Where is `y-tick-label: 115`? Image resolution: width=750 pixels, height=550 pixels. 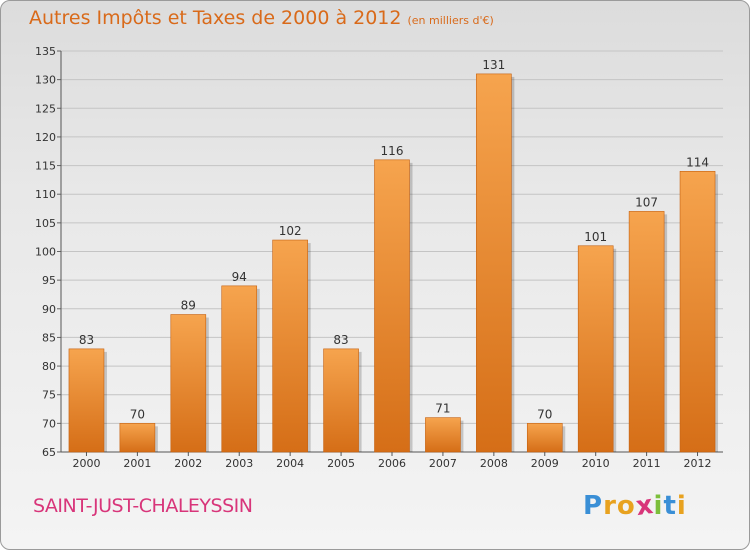 y-tick-label: 115 is located at coordinates (45, 166).